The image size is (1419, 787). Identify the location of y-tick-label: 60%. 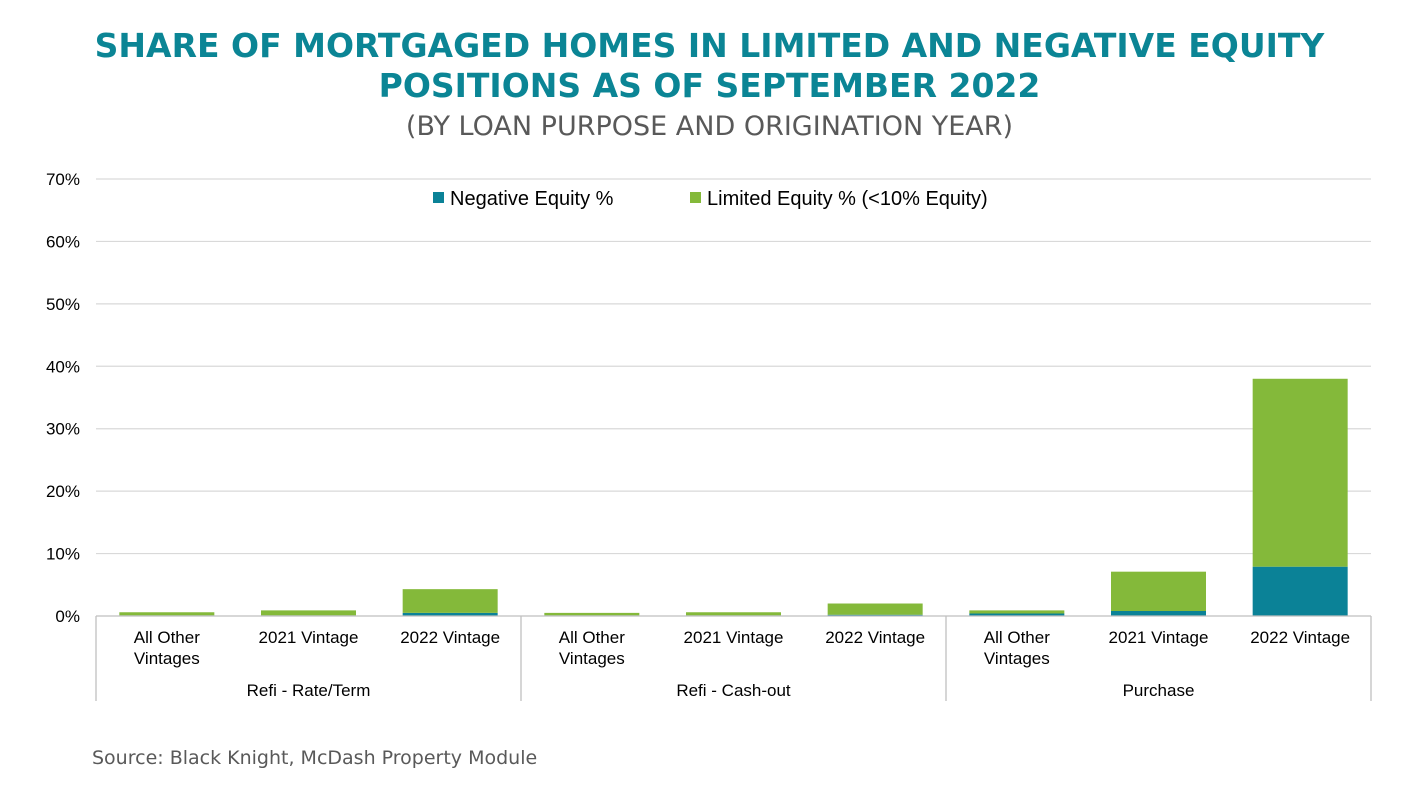
(63, 241).